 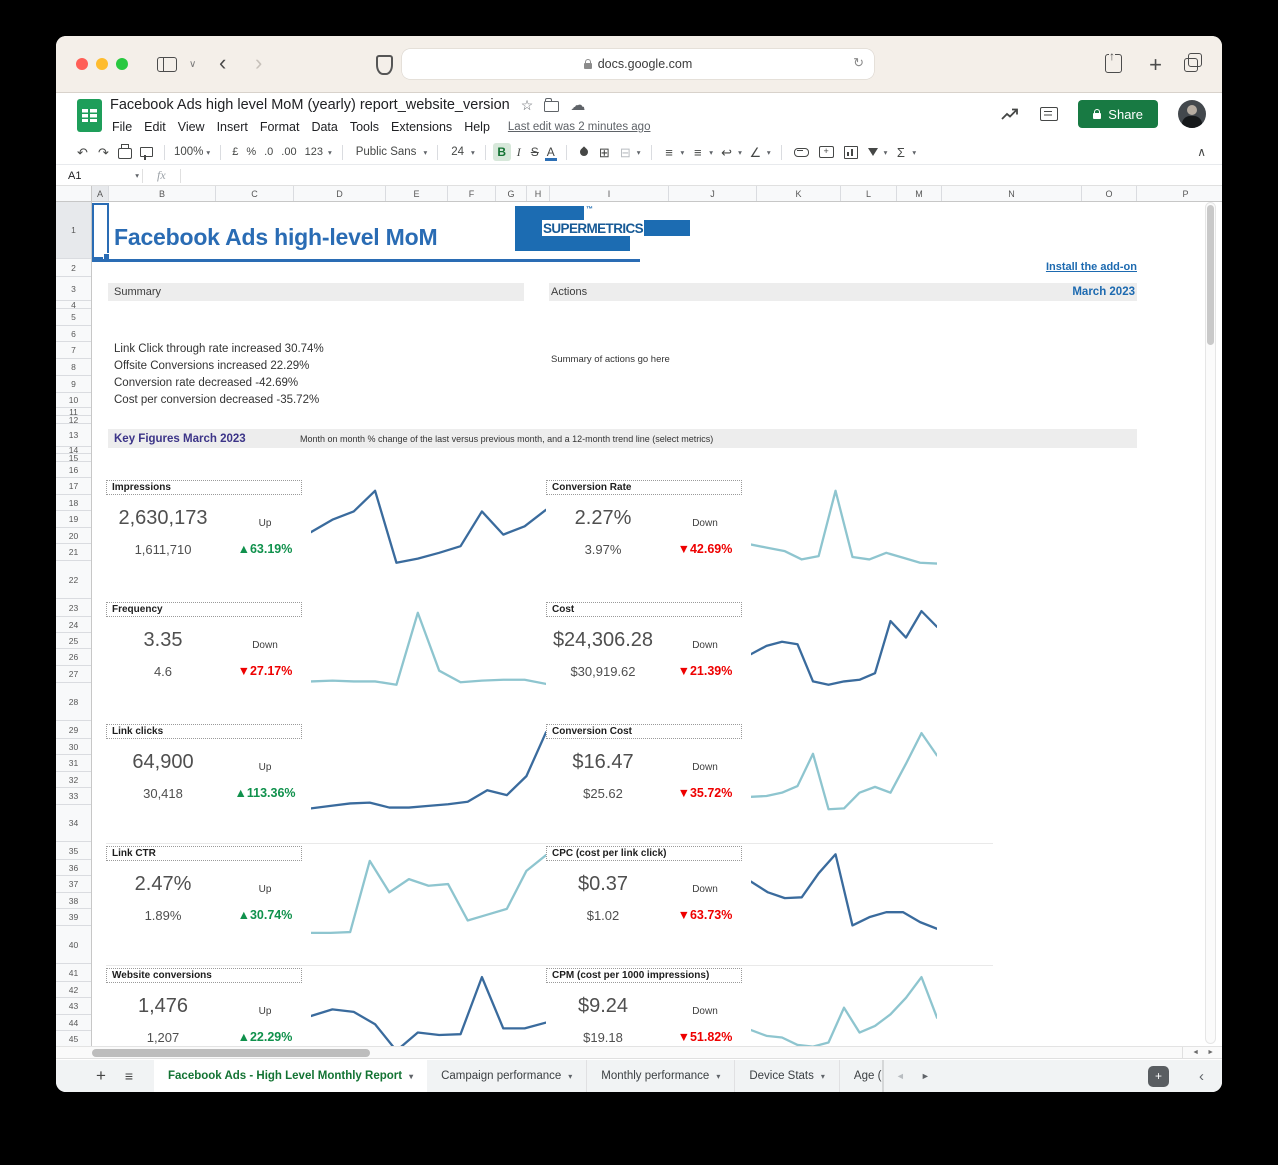 I want to click on increase-decimal-button: .00, so click(x=289, y=152).